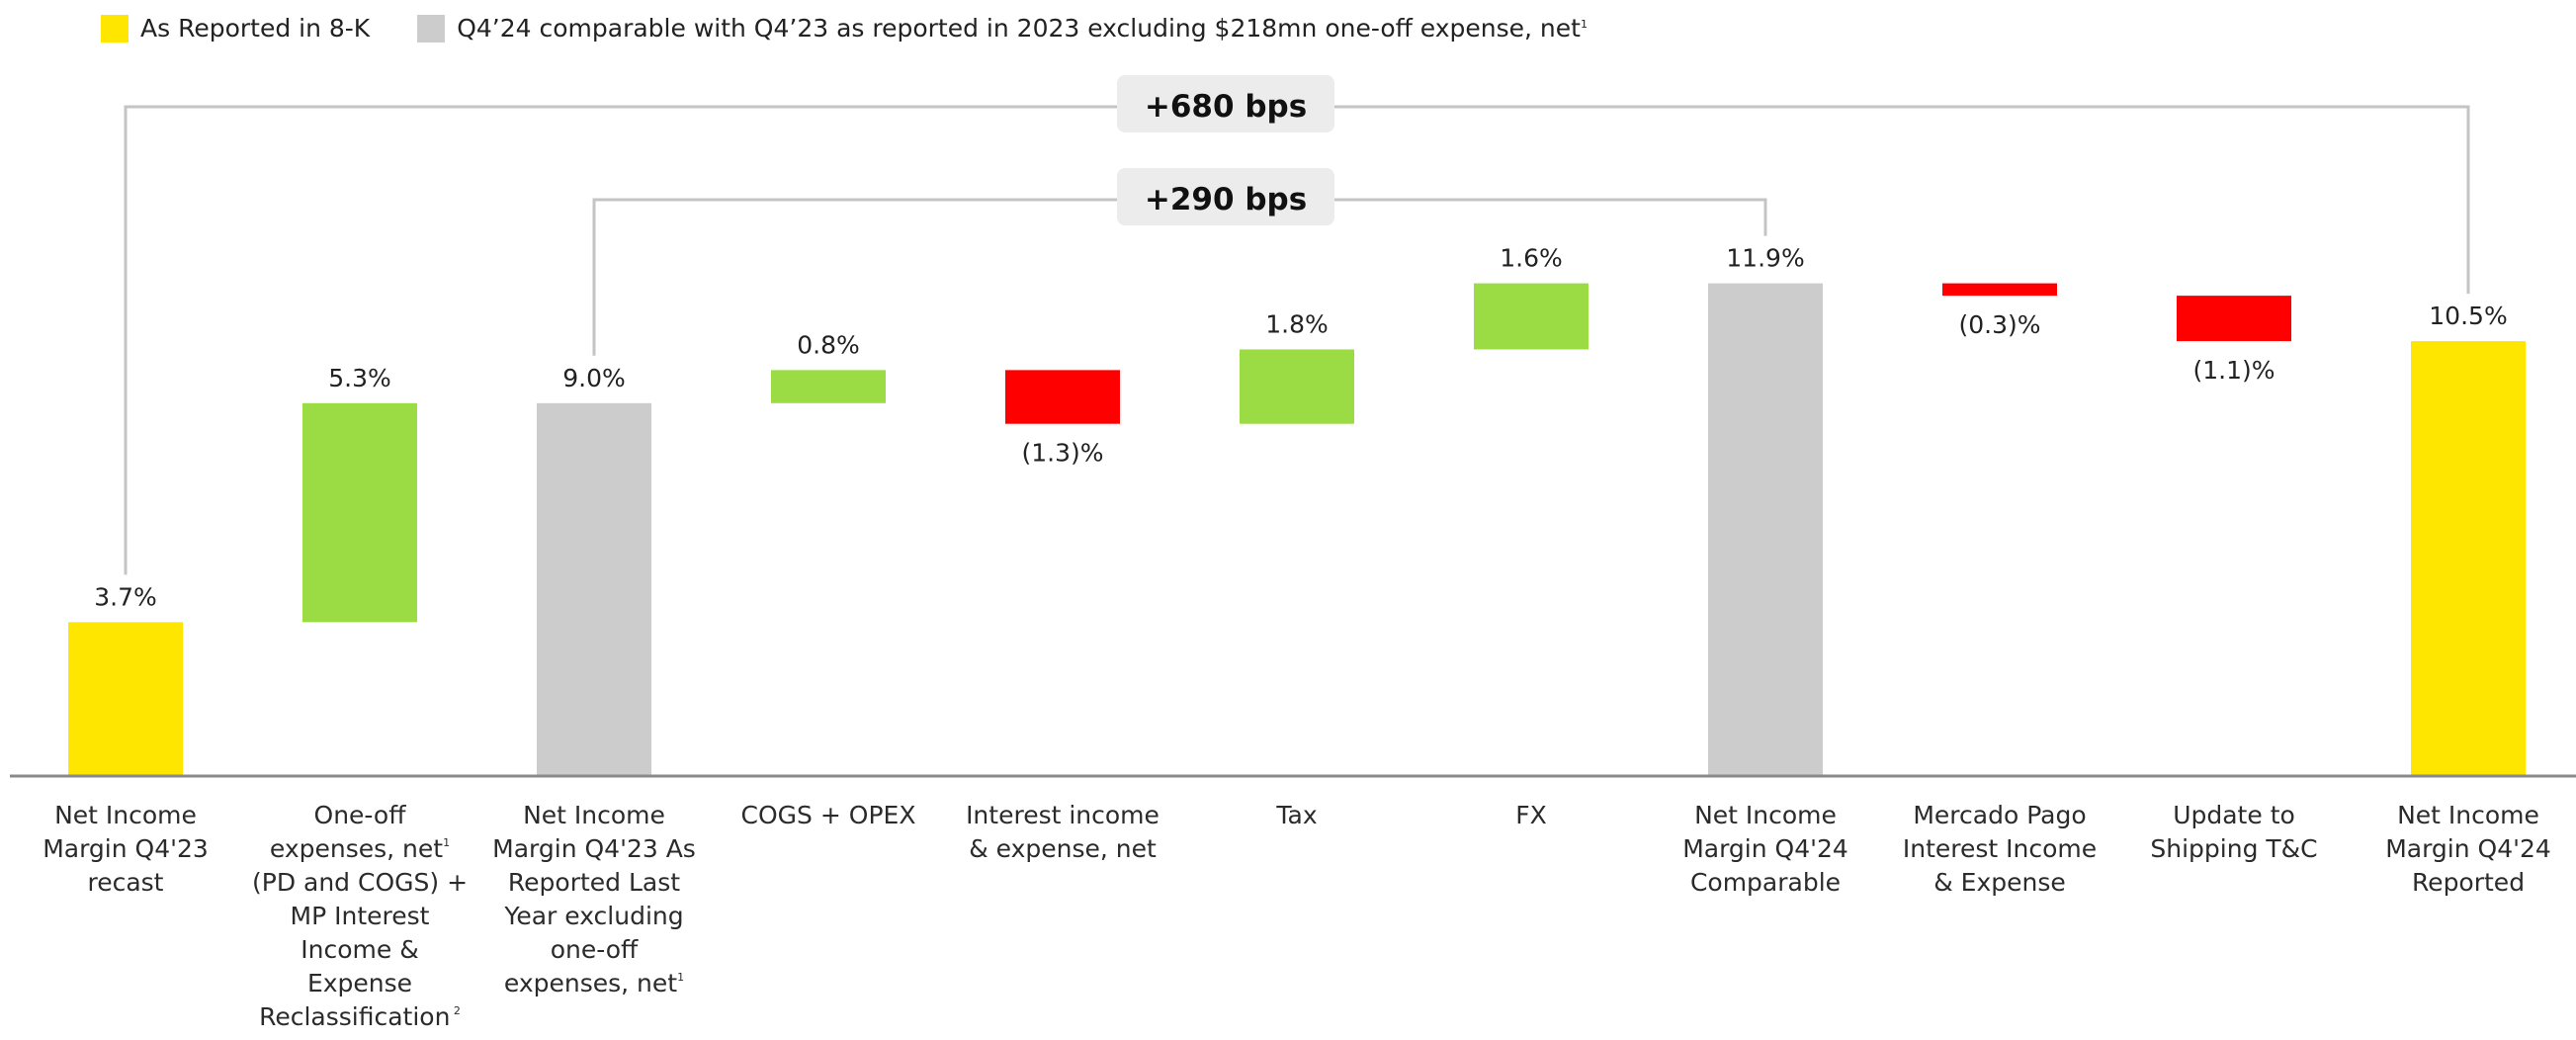  What do you see at coordinates (359, 378) in the screenshot?
I see `value-label-1: 5.3%` at bounding box center [359, 378].